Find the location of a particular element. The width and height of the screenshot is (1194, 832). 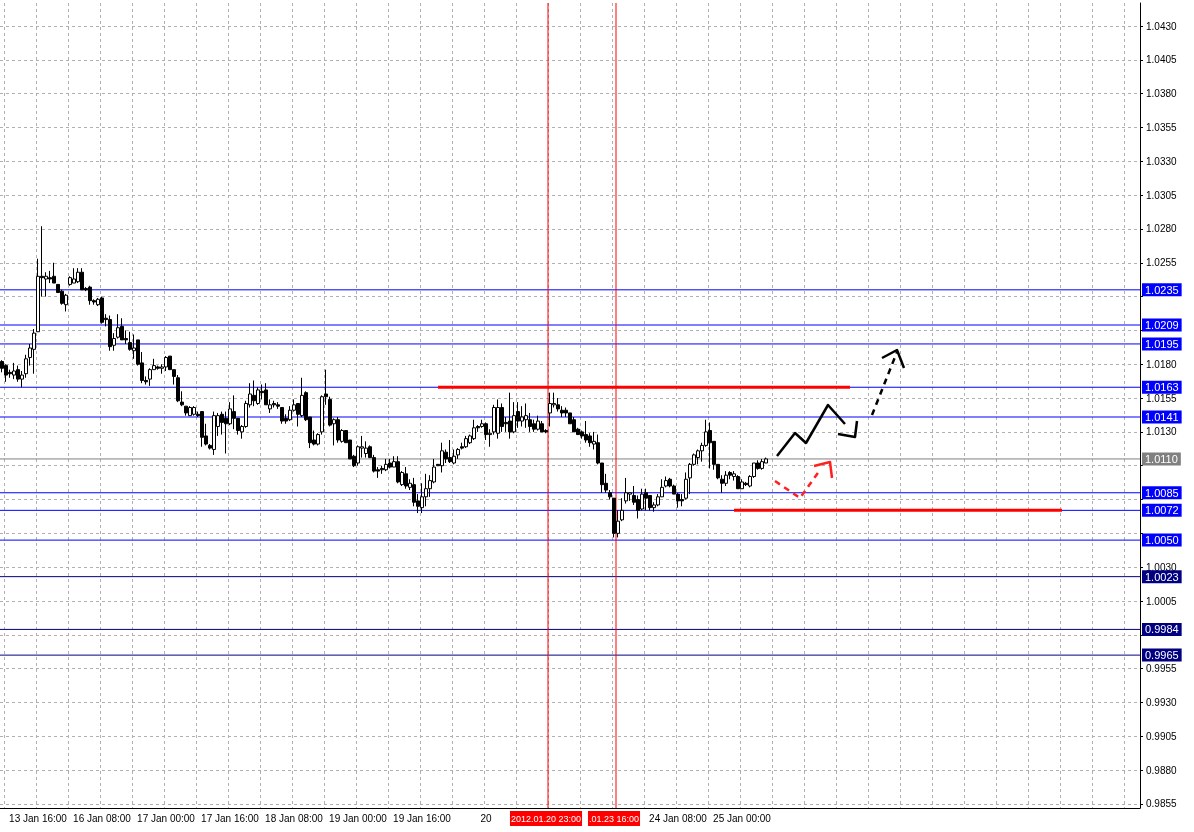

y-tick-label: 1.0130 is located at coordinates (1162, 432).